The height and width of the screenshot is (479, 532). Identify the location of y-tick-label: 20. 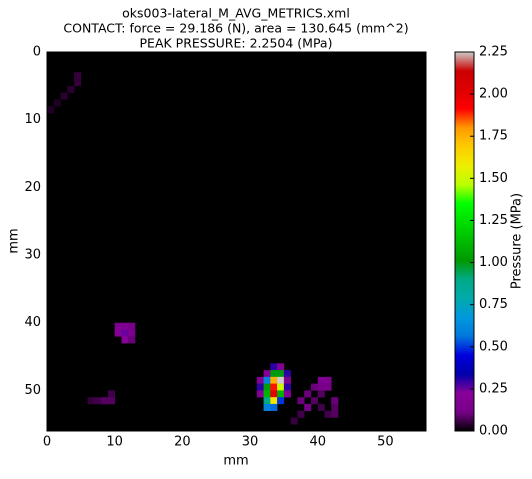
(32, 187).